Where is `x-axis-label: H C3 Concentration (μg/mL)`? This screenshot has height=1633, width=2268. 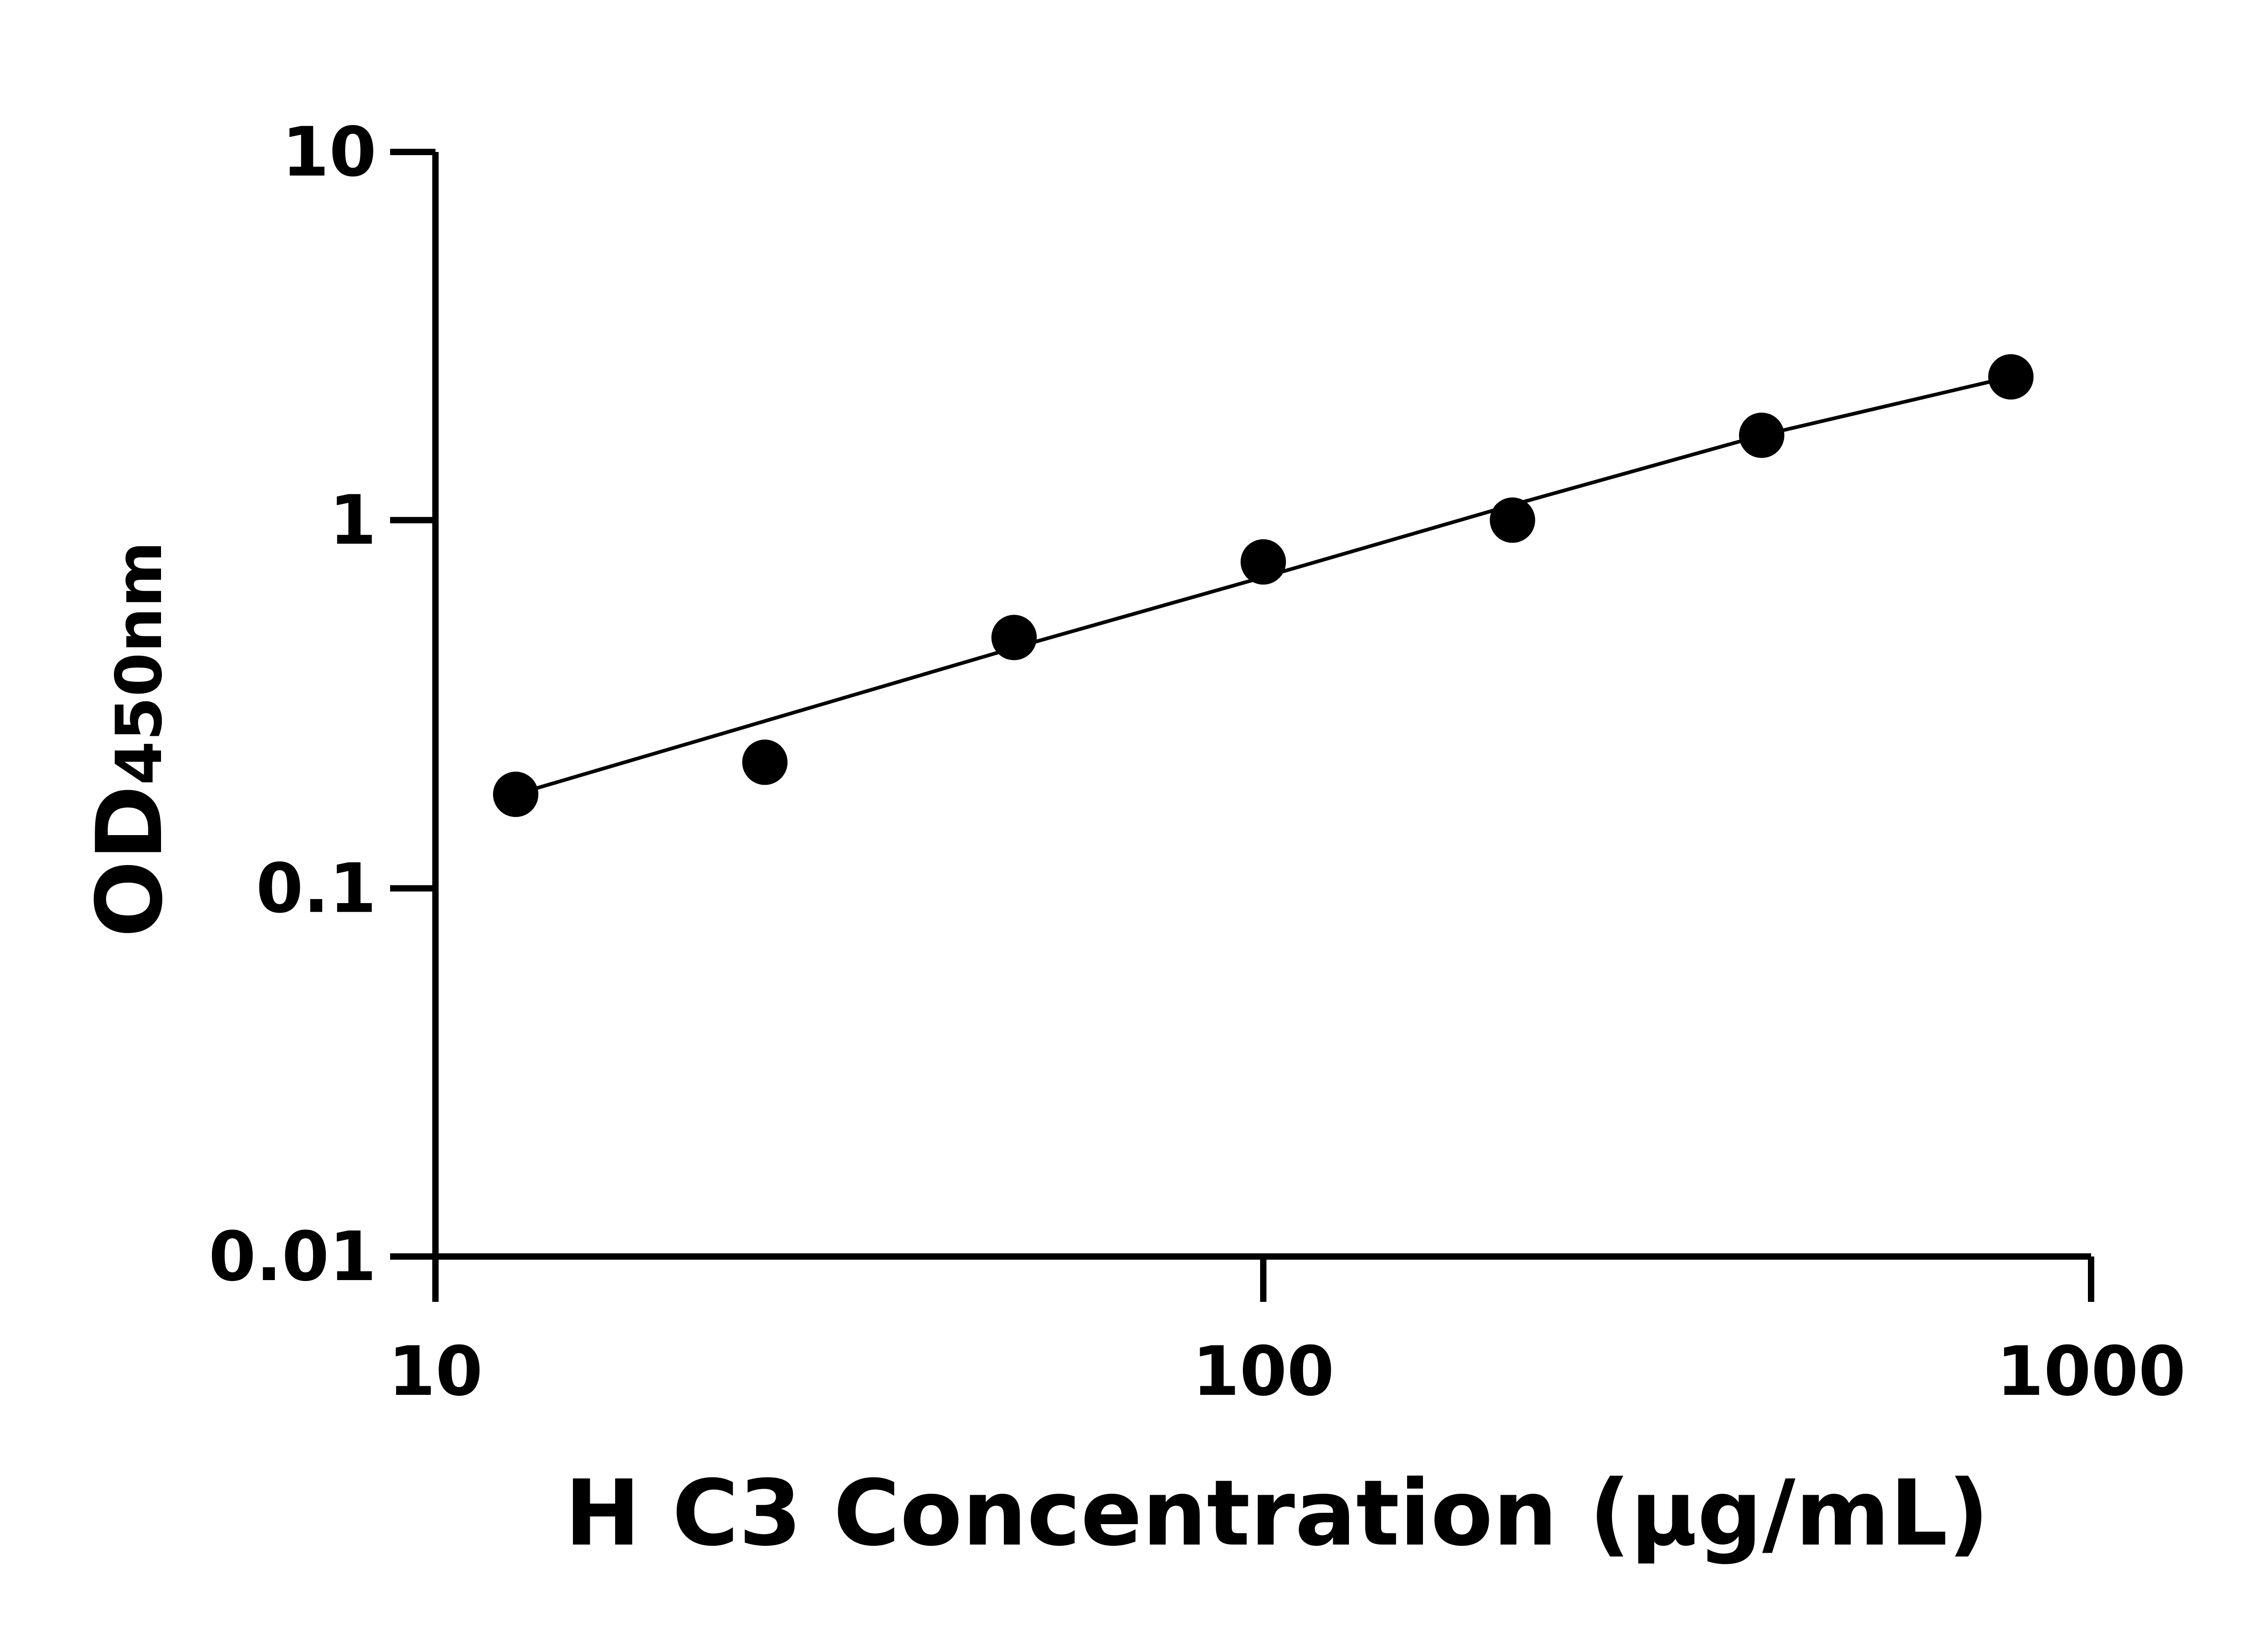
x-axis-label: H C3 Concentration (μg/mL) is located at coordinates (1277, 1513).